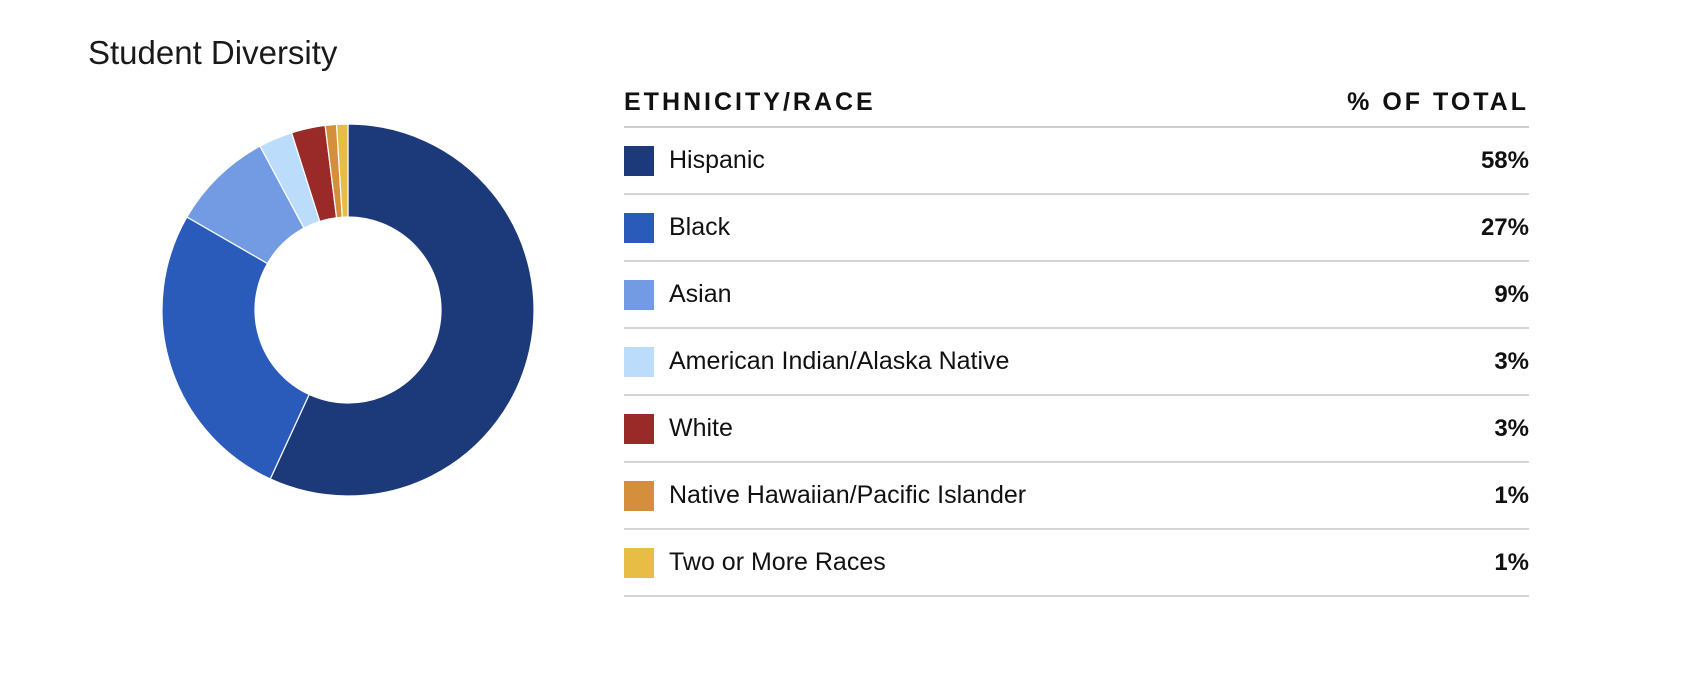 This screenshot has height=680, width=1688. I want to click on column-header-percent: % OF TOTAL, so click(1438, 101).